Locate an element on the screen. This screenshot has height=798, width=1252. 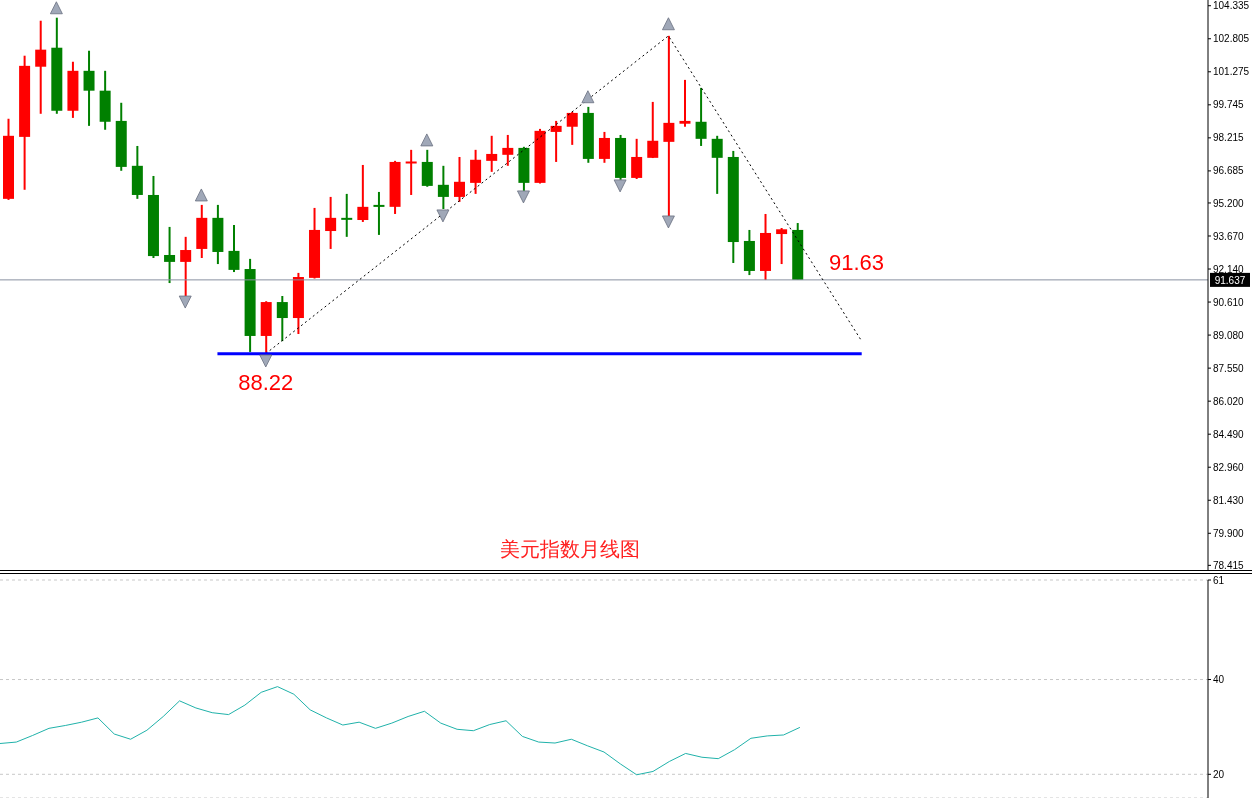
y-tick-label: 89.080 is located at coordinates (1229, 335).